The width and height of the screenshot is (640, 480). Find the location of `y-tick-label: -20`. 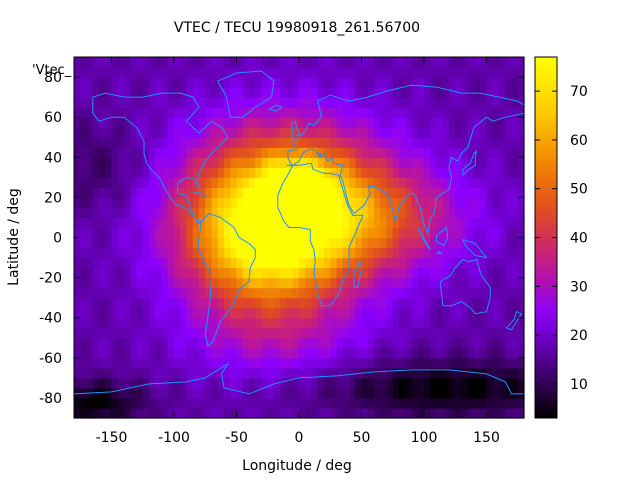

y-tick-label: -20 is located at coordinates (50, 279).